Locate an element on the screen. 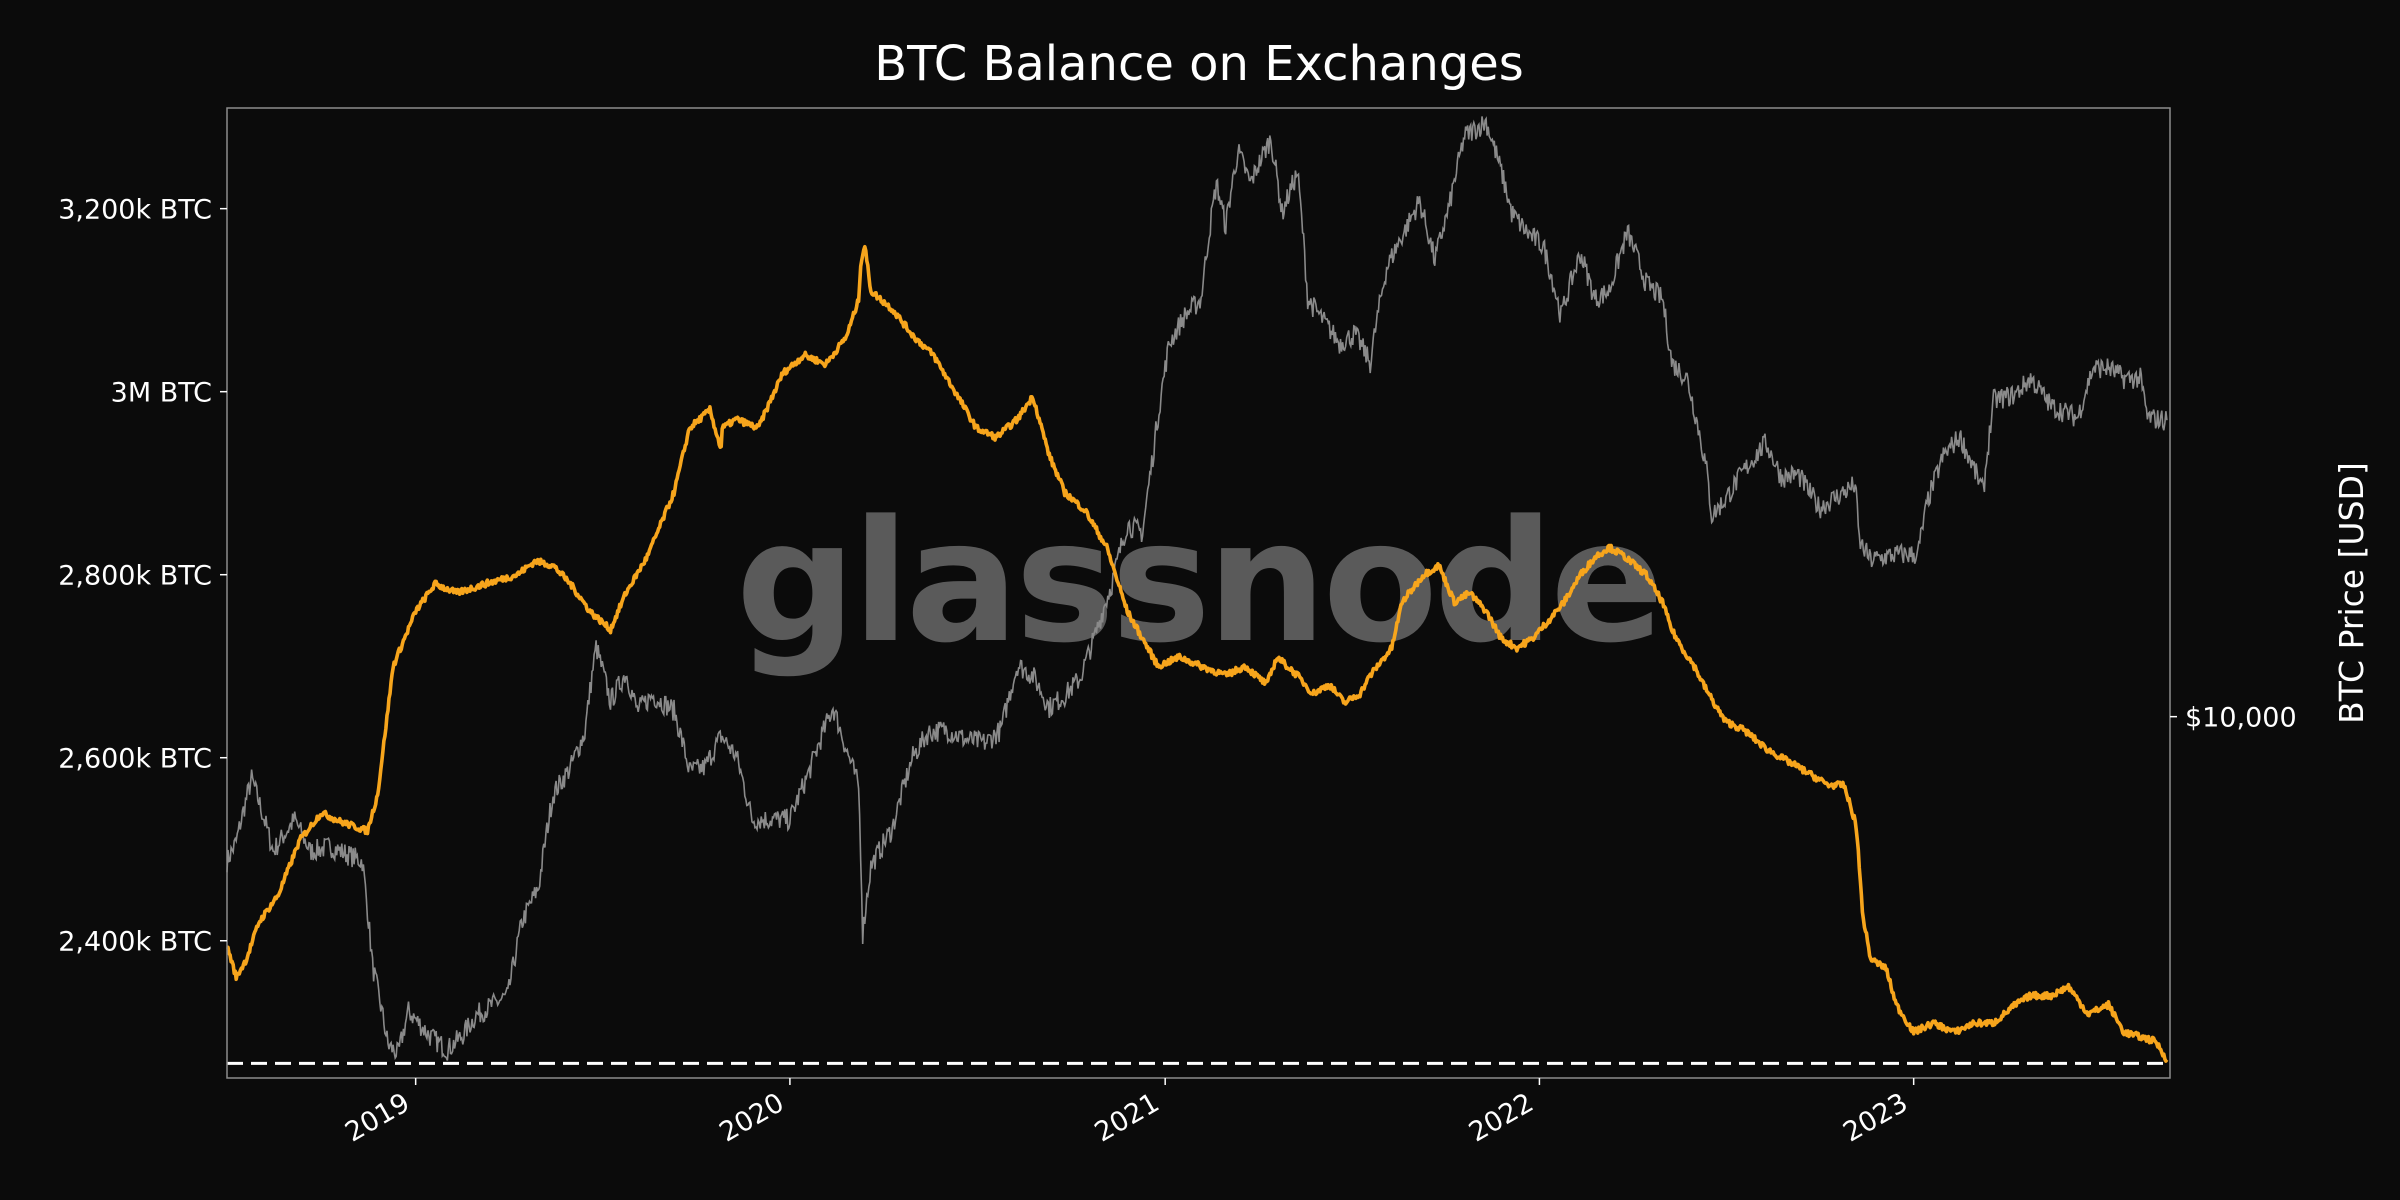  y-left-tick-label: 3M BTC is located at coordinates (161, 393).